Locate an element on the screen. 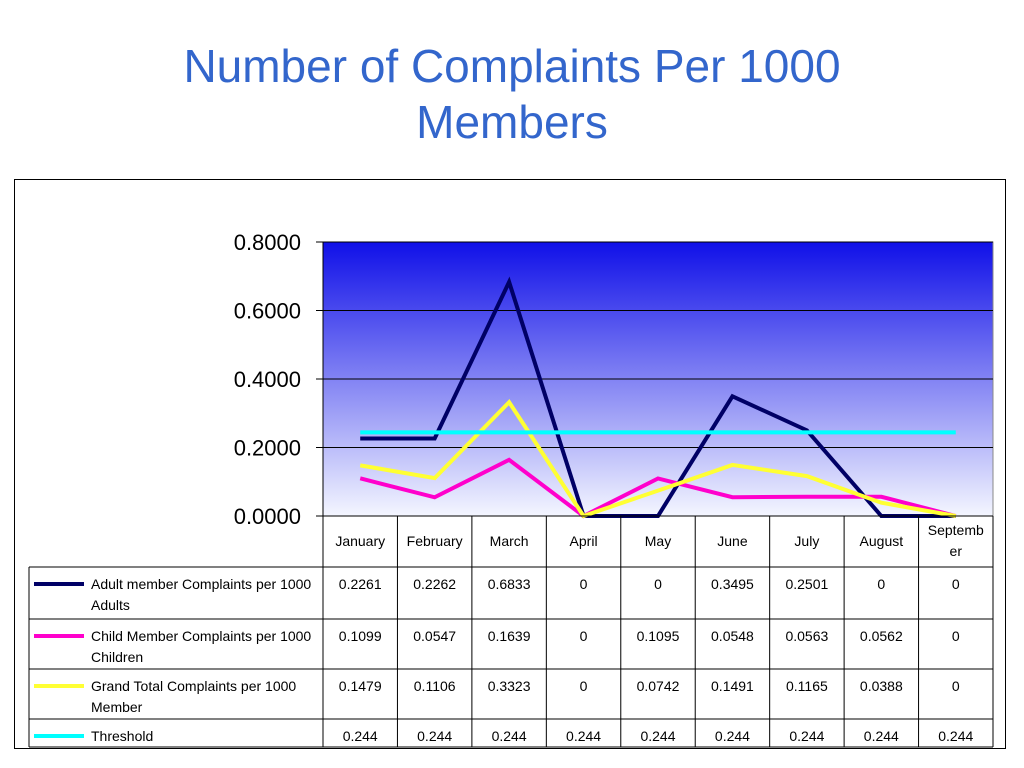  category-label: February is located at coordinates (435, 541).